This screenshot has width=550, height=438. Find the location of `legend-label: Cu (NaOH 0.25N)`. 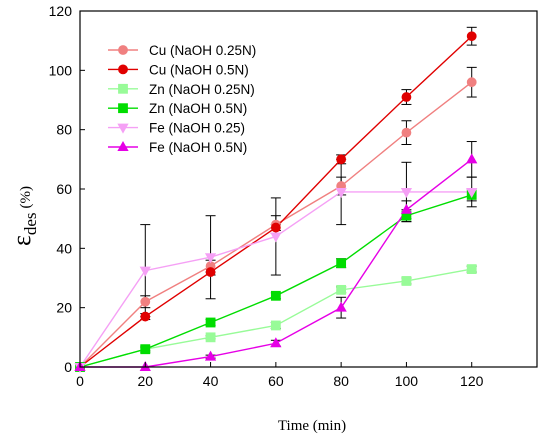

legend-label: Cu (NaOH 0.25N) is located at coordinates (202, 50).